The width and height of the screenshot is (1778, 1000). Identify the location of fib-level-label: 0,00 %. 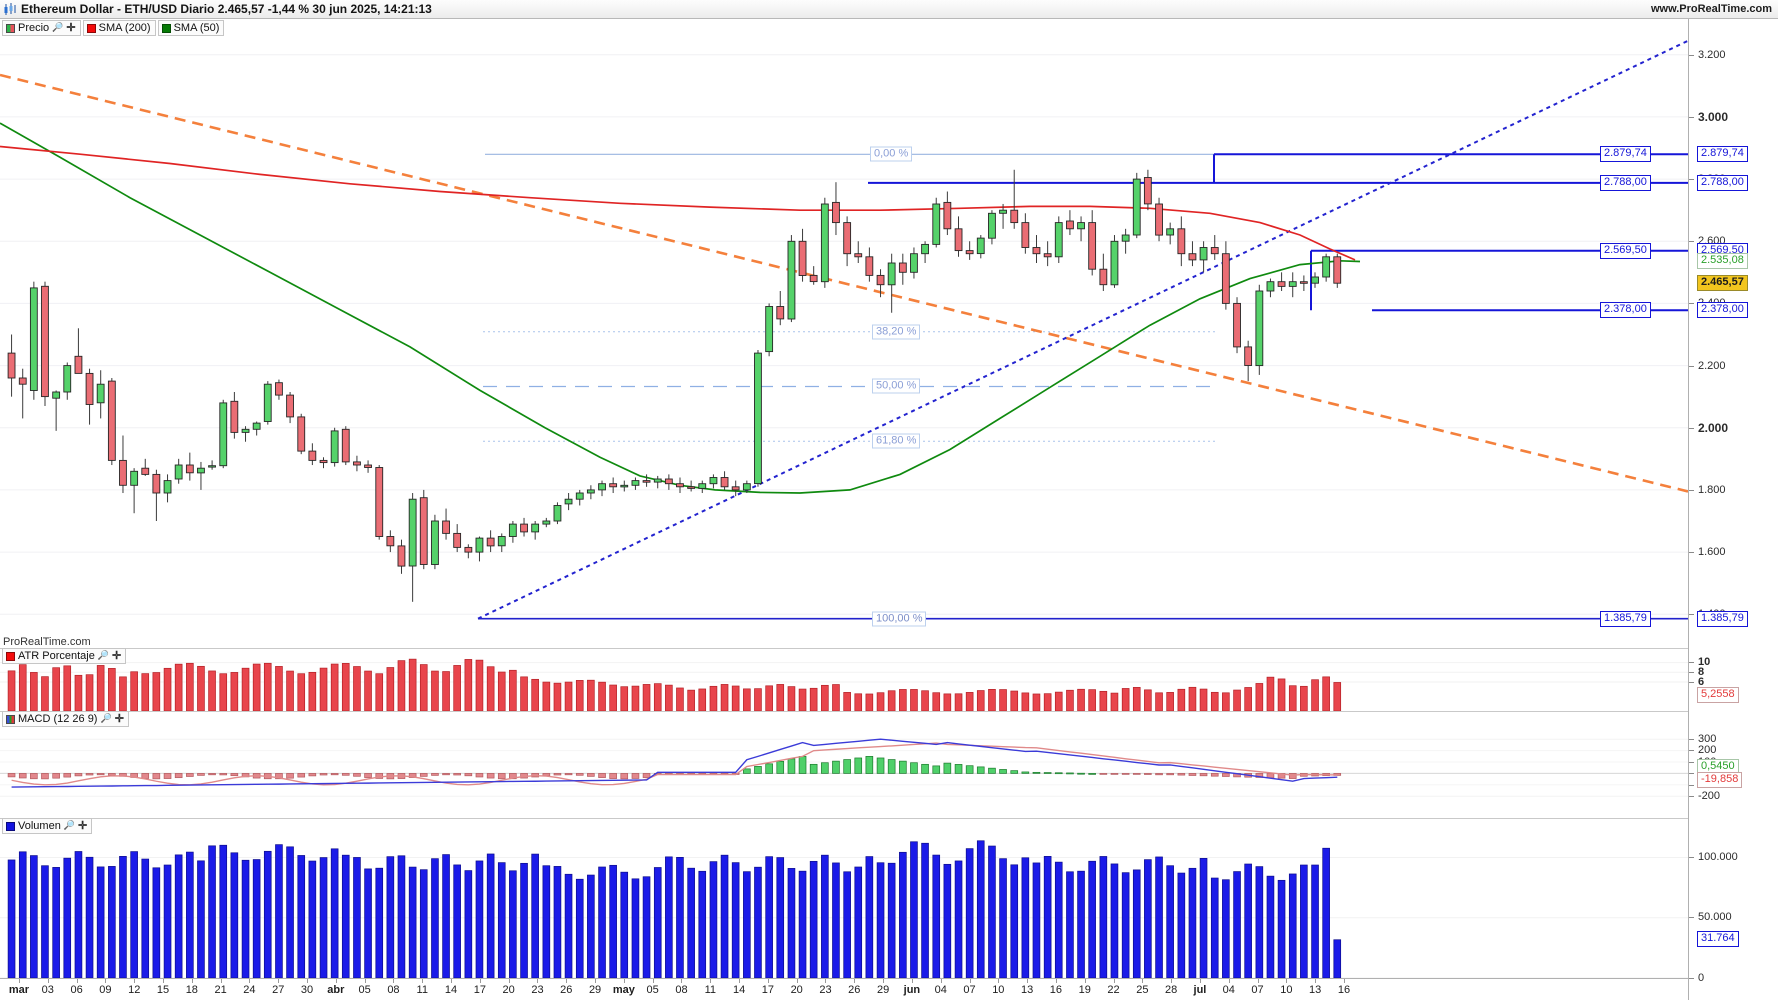
(891, 154).